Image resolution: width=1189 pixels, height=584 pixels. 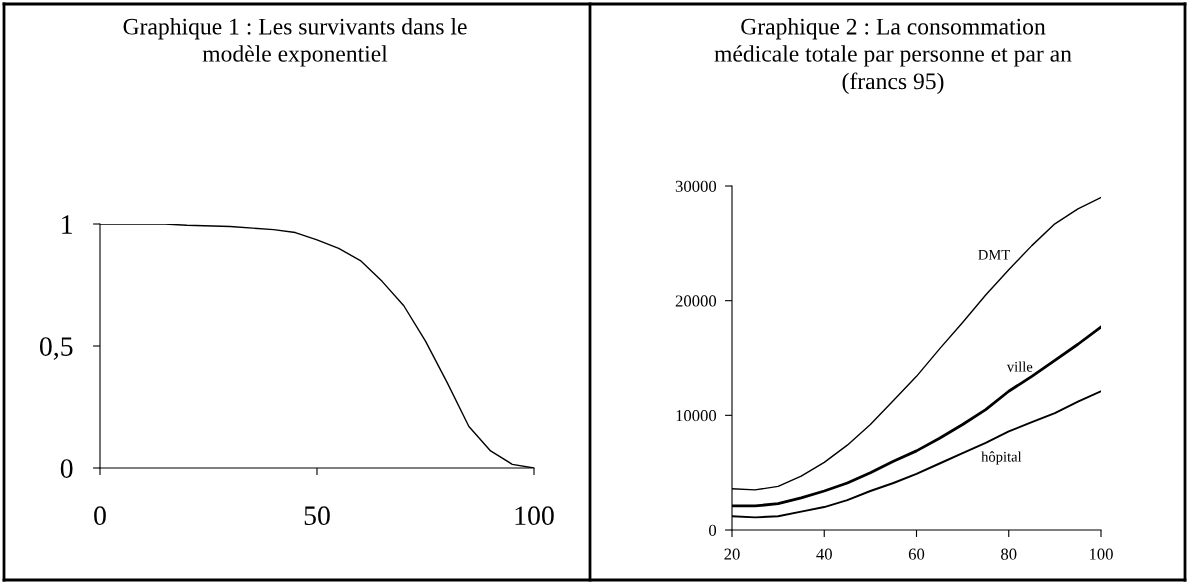 I want to click on y-tick-label: 30000, so click(x=696, y=186).